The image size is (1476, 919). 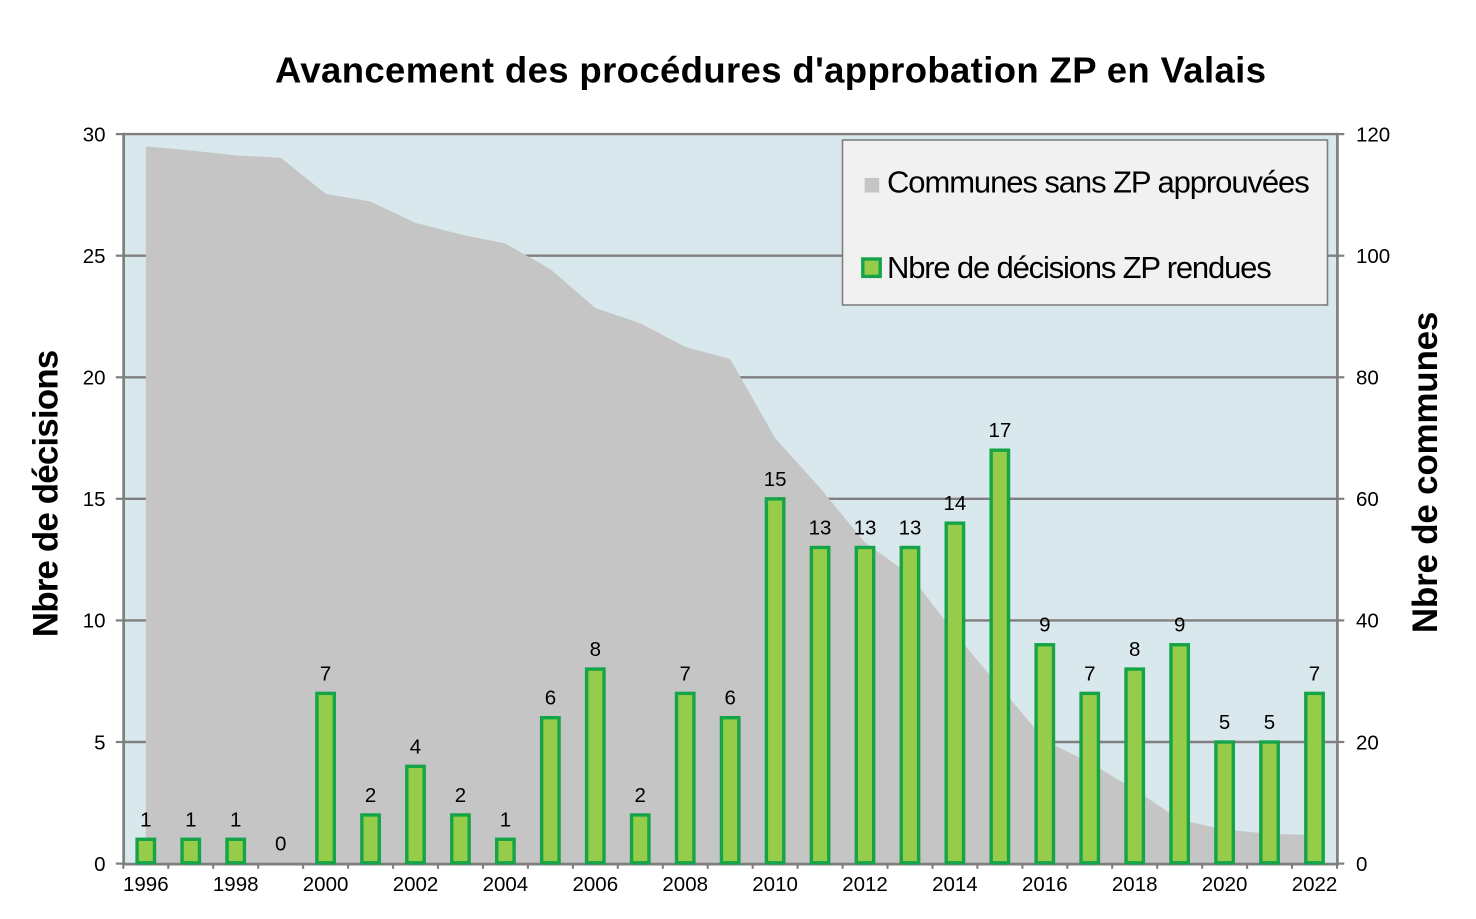 What do you see at coordinates (1367, 378) in the screenshot?
I see `svg-text: 80` at bounding box center [1367, 378].